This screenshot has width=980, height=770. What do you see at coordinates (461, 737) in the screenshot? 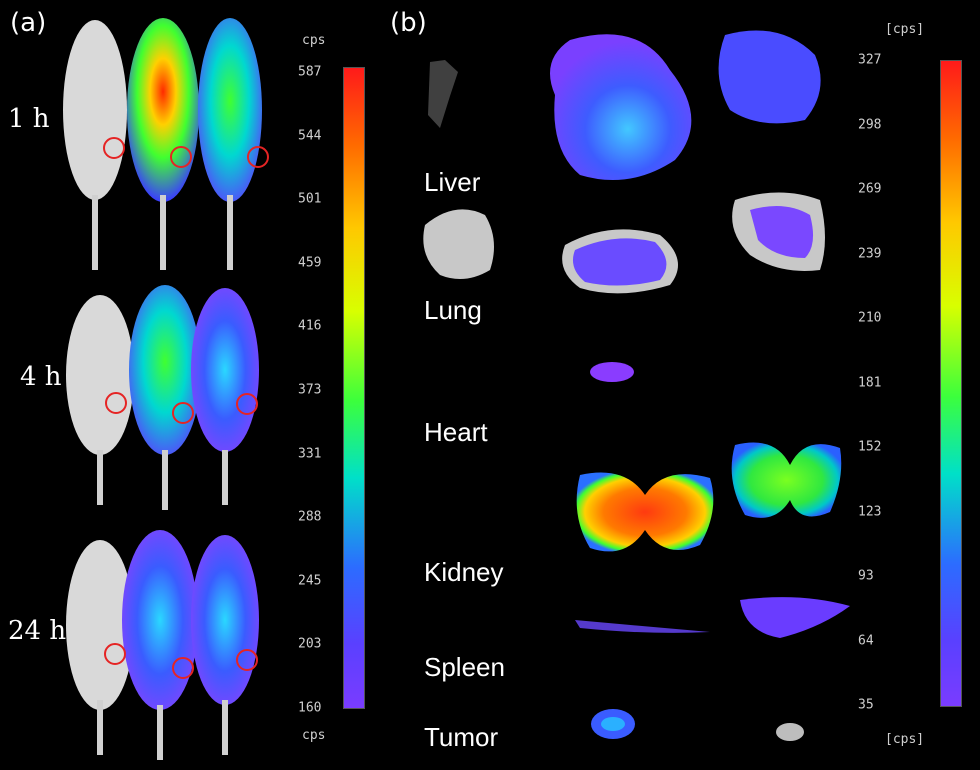
I see `organ-label-tumor: Tumor` at bounding box center [461, 737].